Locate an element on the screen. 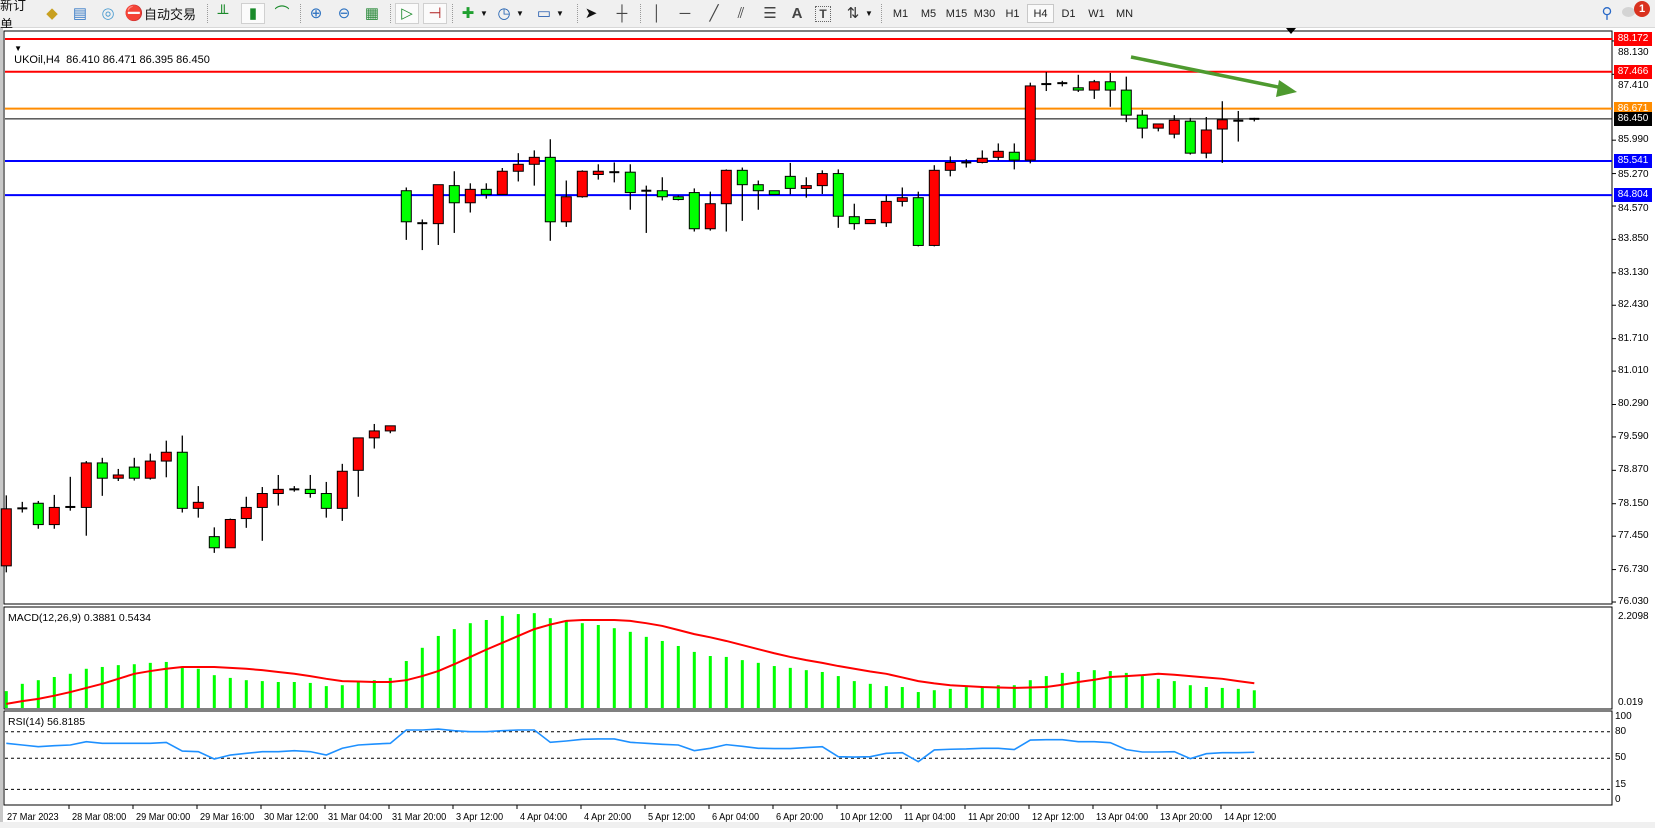 The height and width of the screenshot is (828, 1655). macd-signal-line is located at coordinates (630, 661).